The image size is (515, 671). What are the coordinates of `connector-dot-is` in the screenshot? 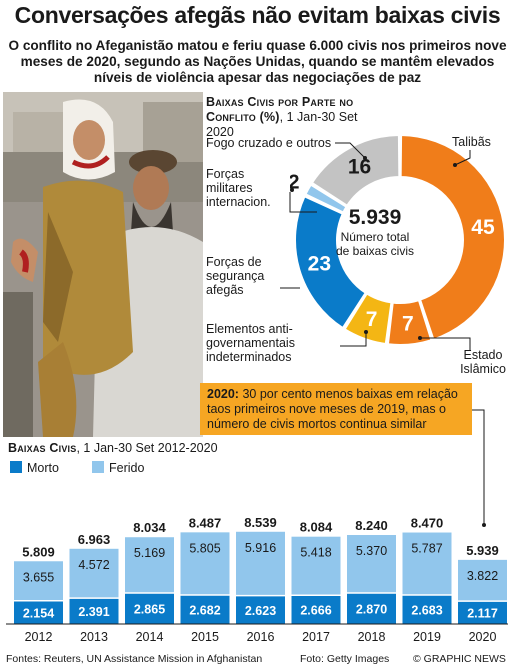 It's located at (420, 338).